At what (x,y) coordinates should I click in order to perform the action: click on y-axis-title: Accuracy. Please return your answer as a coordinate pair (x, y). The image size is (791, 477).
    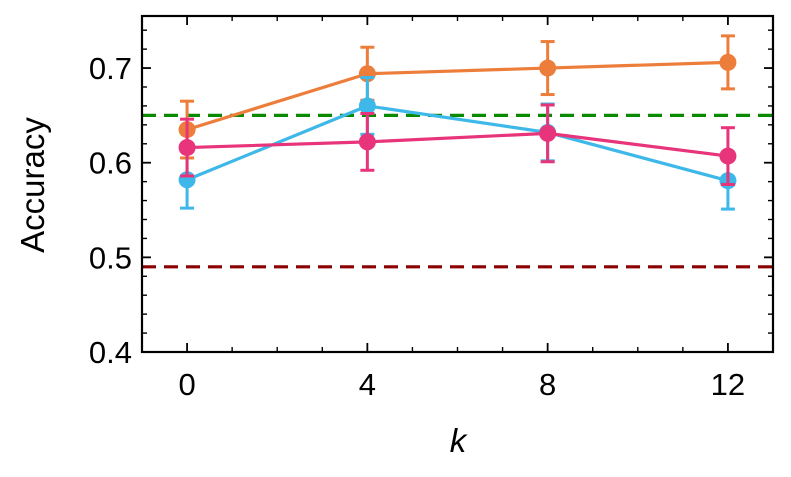
    Looking at the image, I should click on (32, 185).